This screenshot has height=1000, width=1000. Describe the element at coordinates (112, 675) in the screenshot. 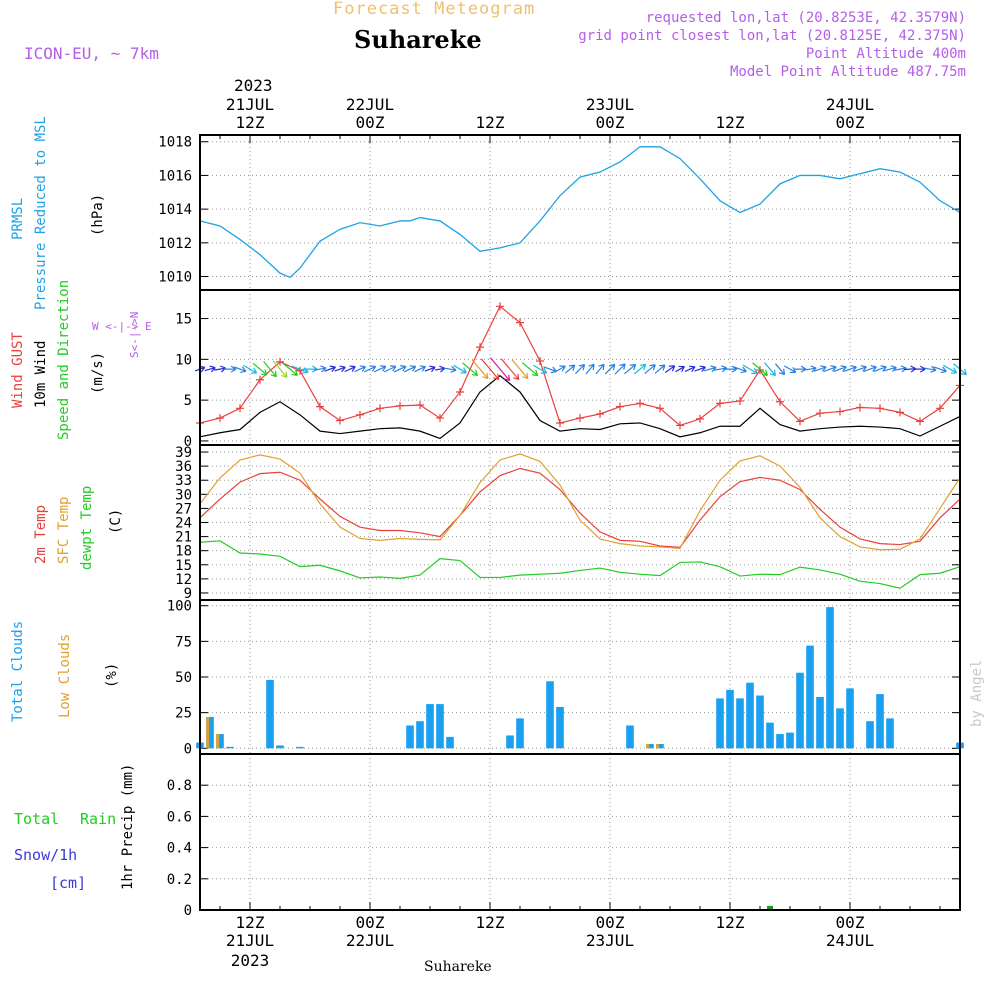

I see `pct-unit-label: (%)` at that location.